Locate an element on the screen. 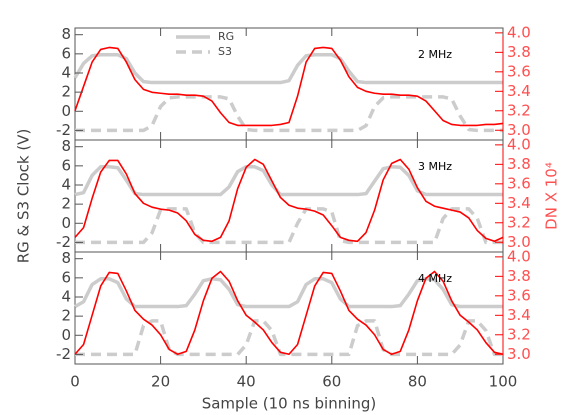 The width and height of the screenshot is (581, 415). annotation: 4 MHz is located at coordinates (435, 278).